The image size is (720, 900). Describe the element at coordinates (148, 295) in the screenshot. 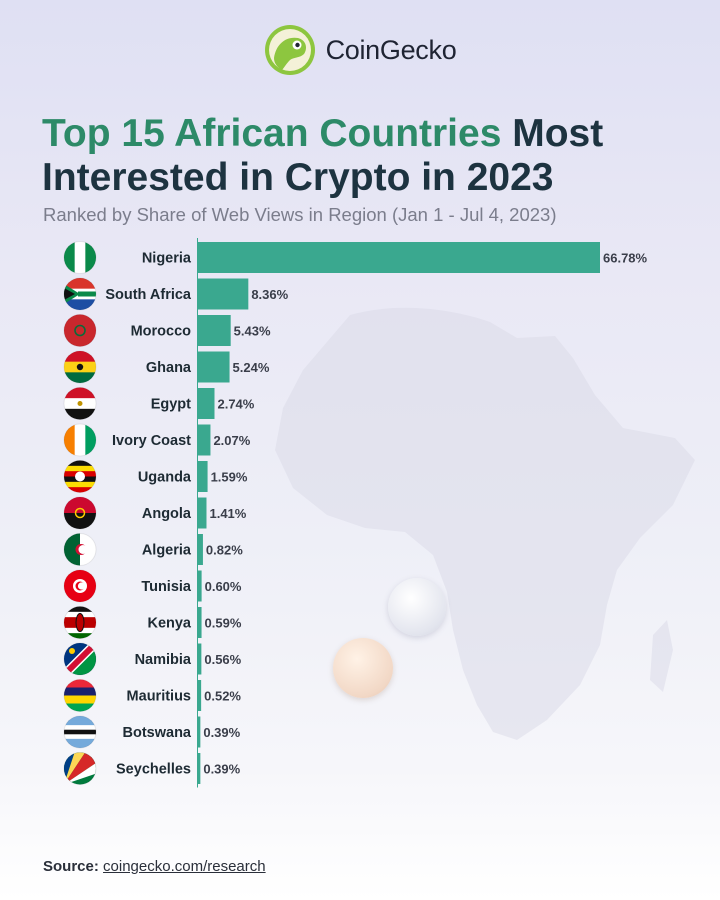

I see `category-label-south-africa: South Africa` at that location.